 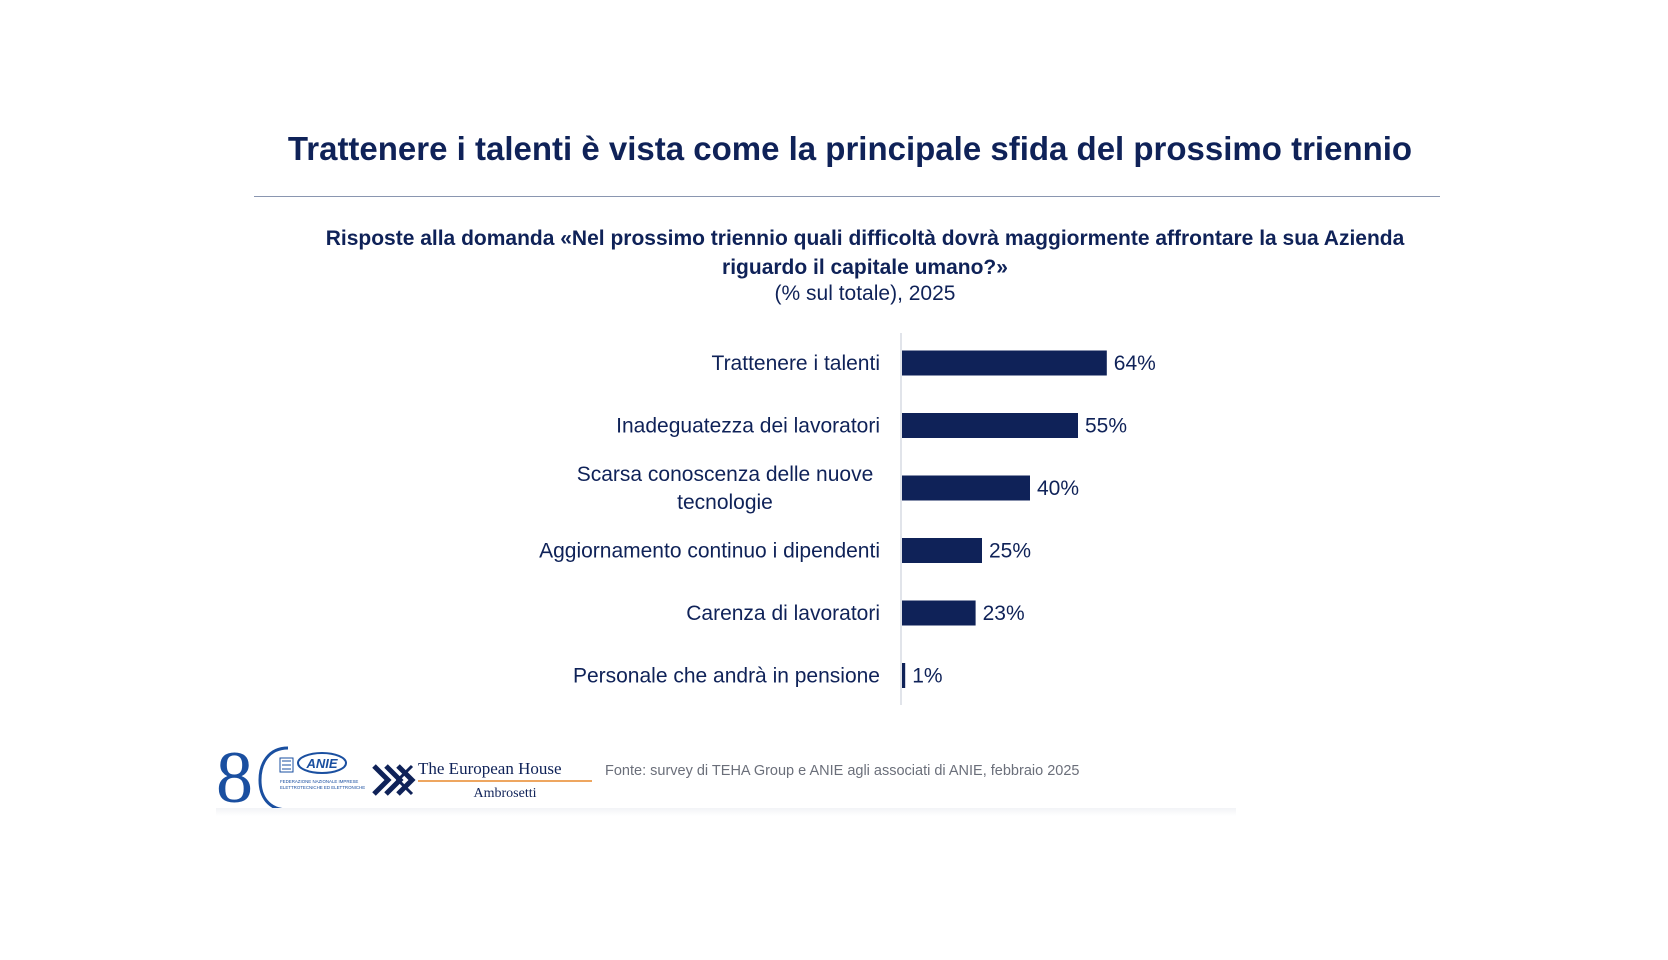 I want to click on category-label-6: Personale che andrà in pensione, so click(x=726, y=676).